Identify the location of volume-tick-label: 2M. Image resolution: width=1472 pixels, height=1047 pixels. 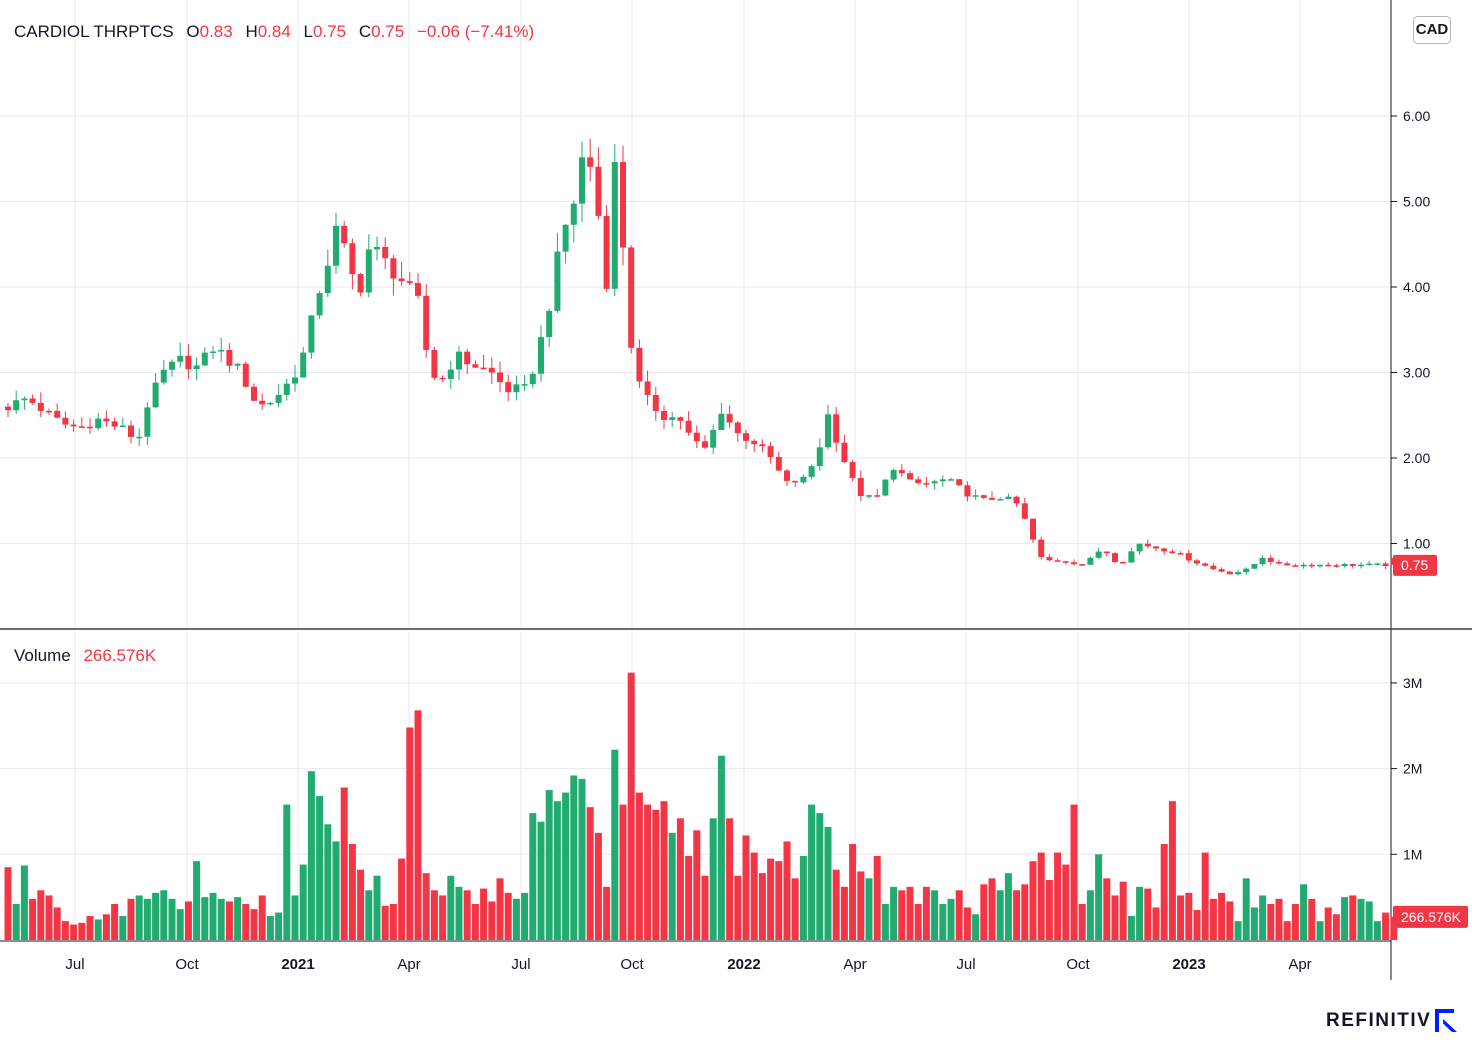
(1412, 769).